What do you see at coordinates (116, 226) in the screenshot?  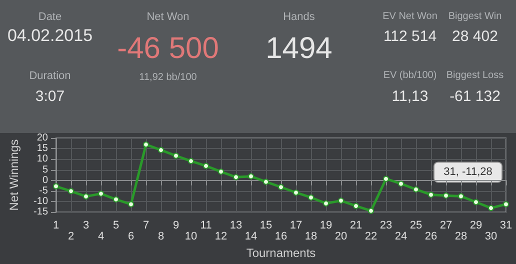 I see `x-tick-label: 5` at bounding box center [116, 226].